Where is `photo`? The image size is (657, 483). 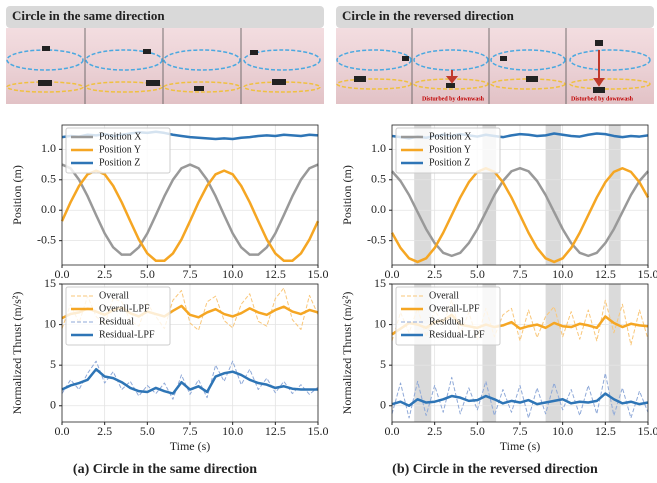 photo is located at coordinates (495, 66).